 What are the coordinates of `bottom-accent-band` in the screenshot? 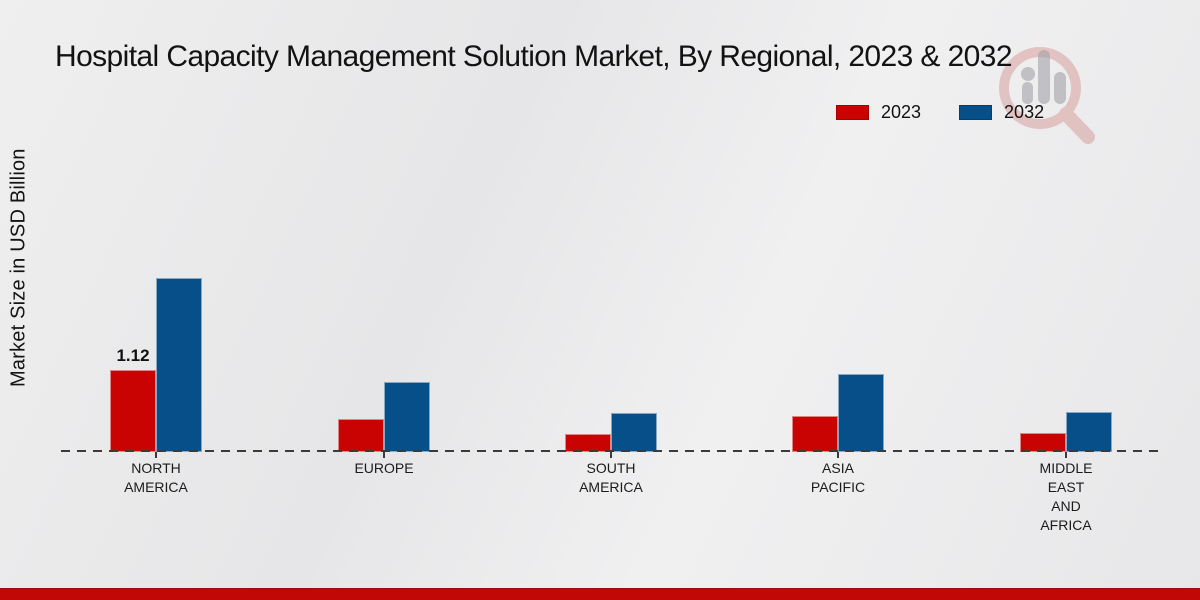 It's located at (600, 594).